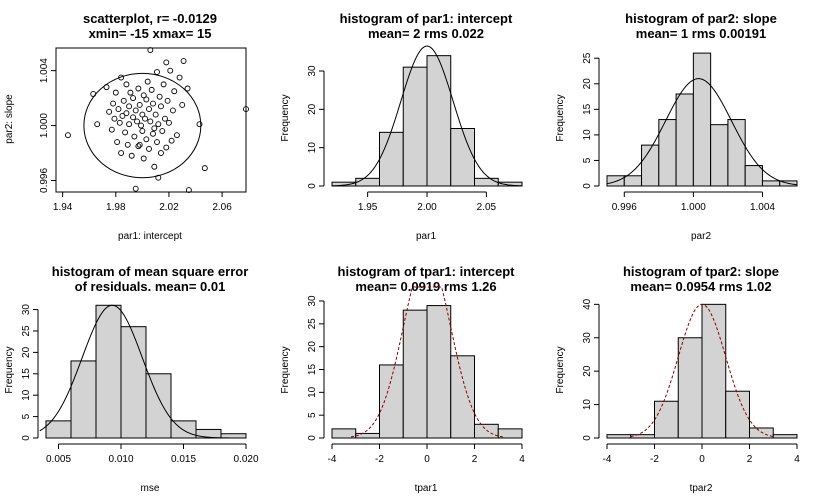  Describe the element at coordinates (379, 459) in the screenshot. I see `panel-5-x-tick-label: -2` at that location.